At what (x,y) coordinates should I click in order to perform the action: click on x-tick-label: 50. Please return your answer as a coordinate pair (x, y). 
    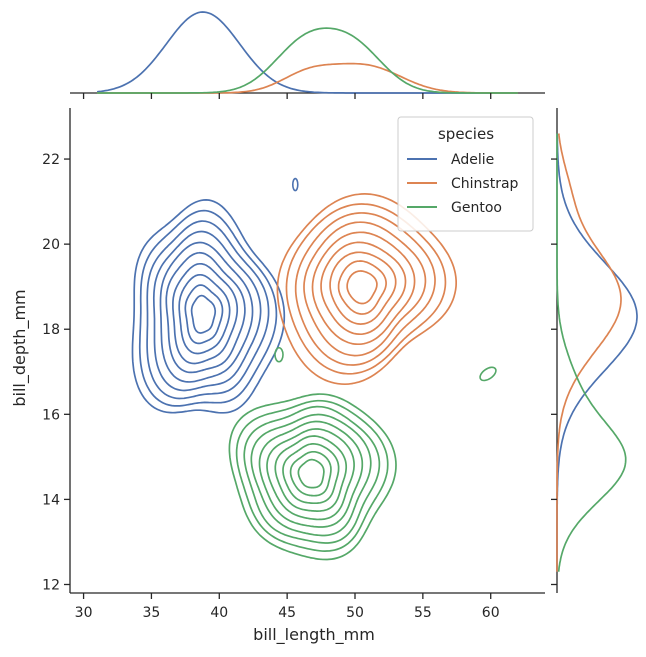
    Looking at the image, I should click on (355, 613).